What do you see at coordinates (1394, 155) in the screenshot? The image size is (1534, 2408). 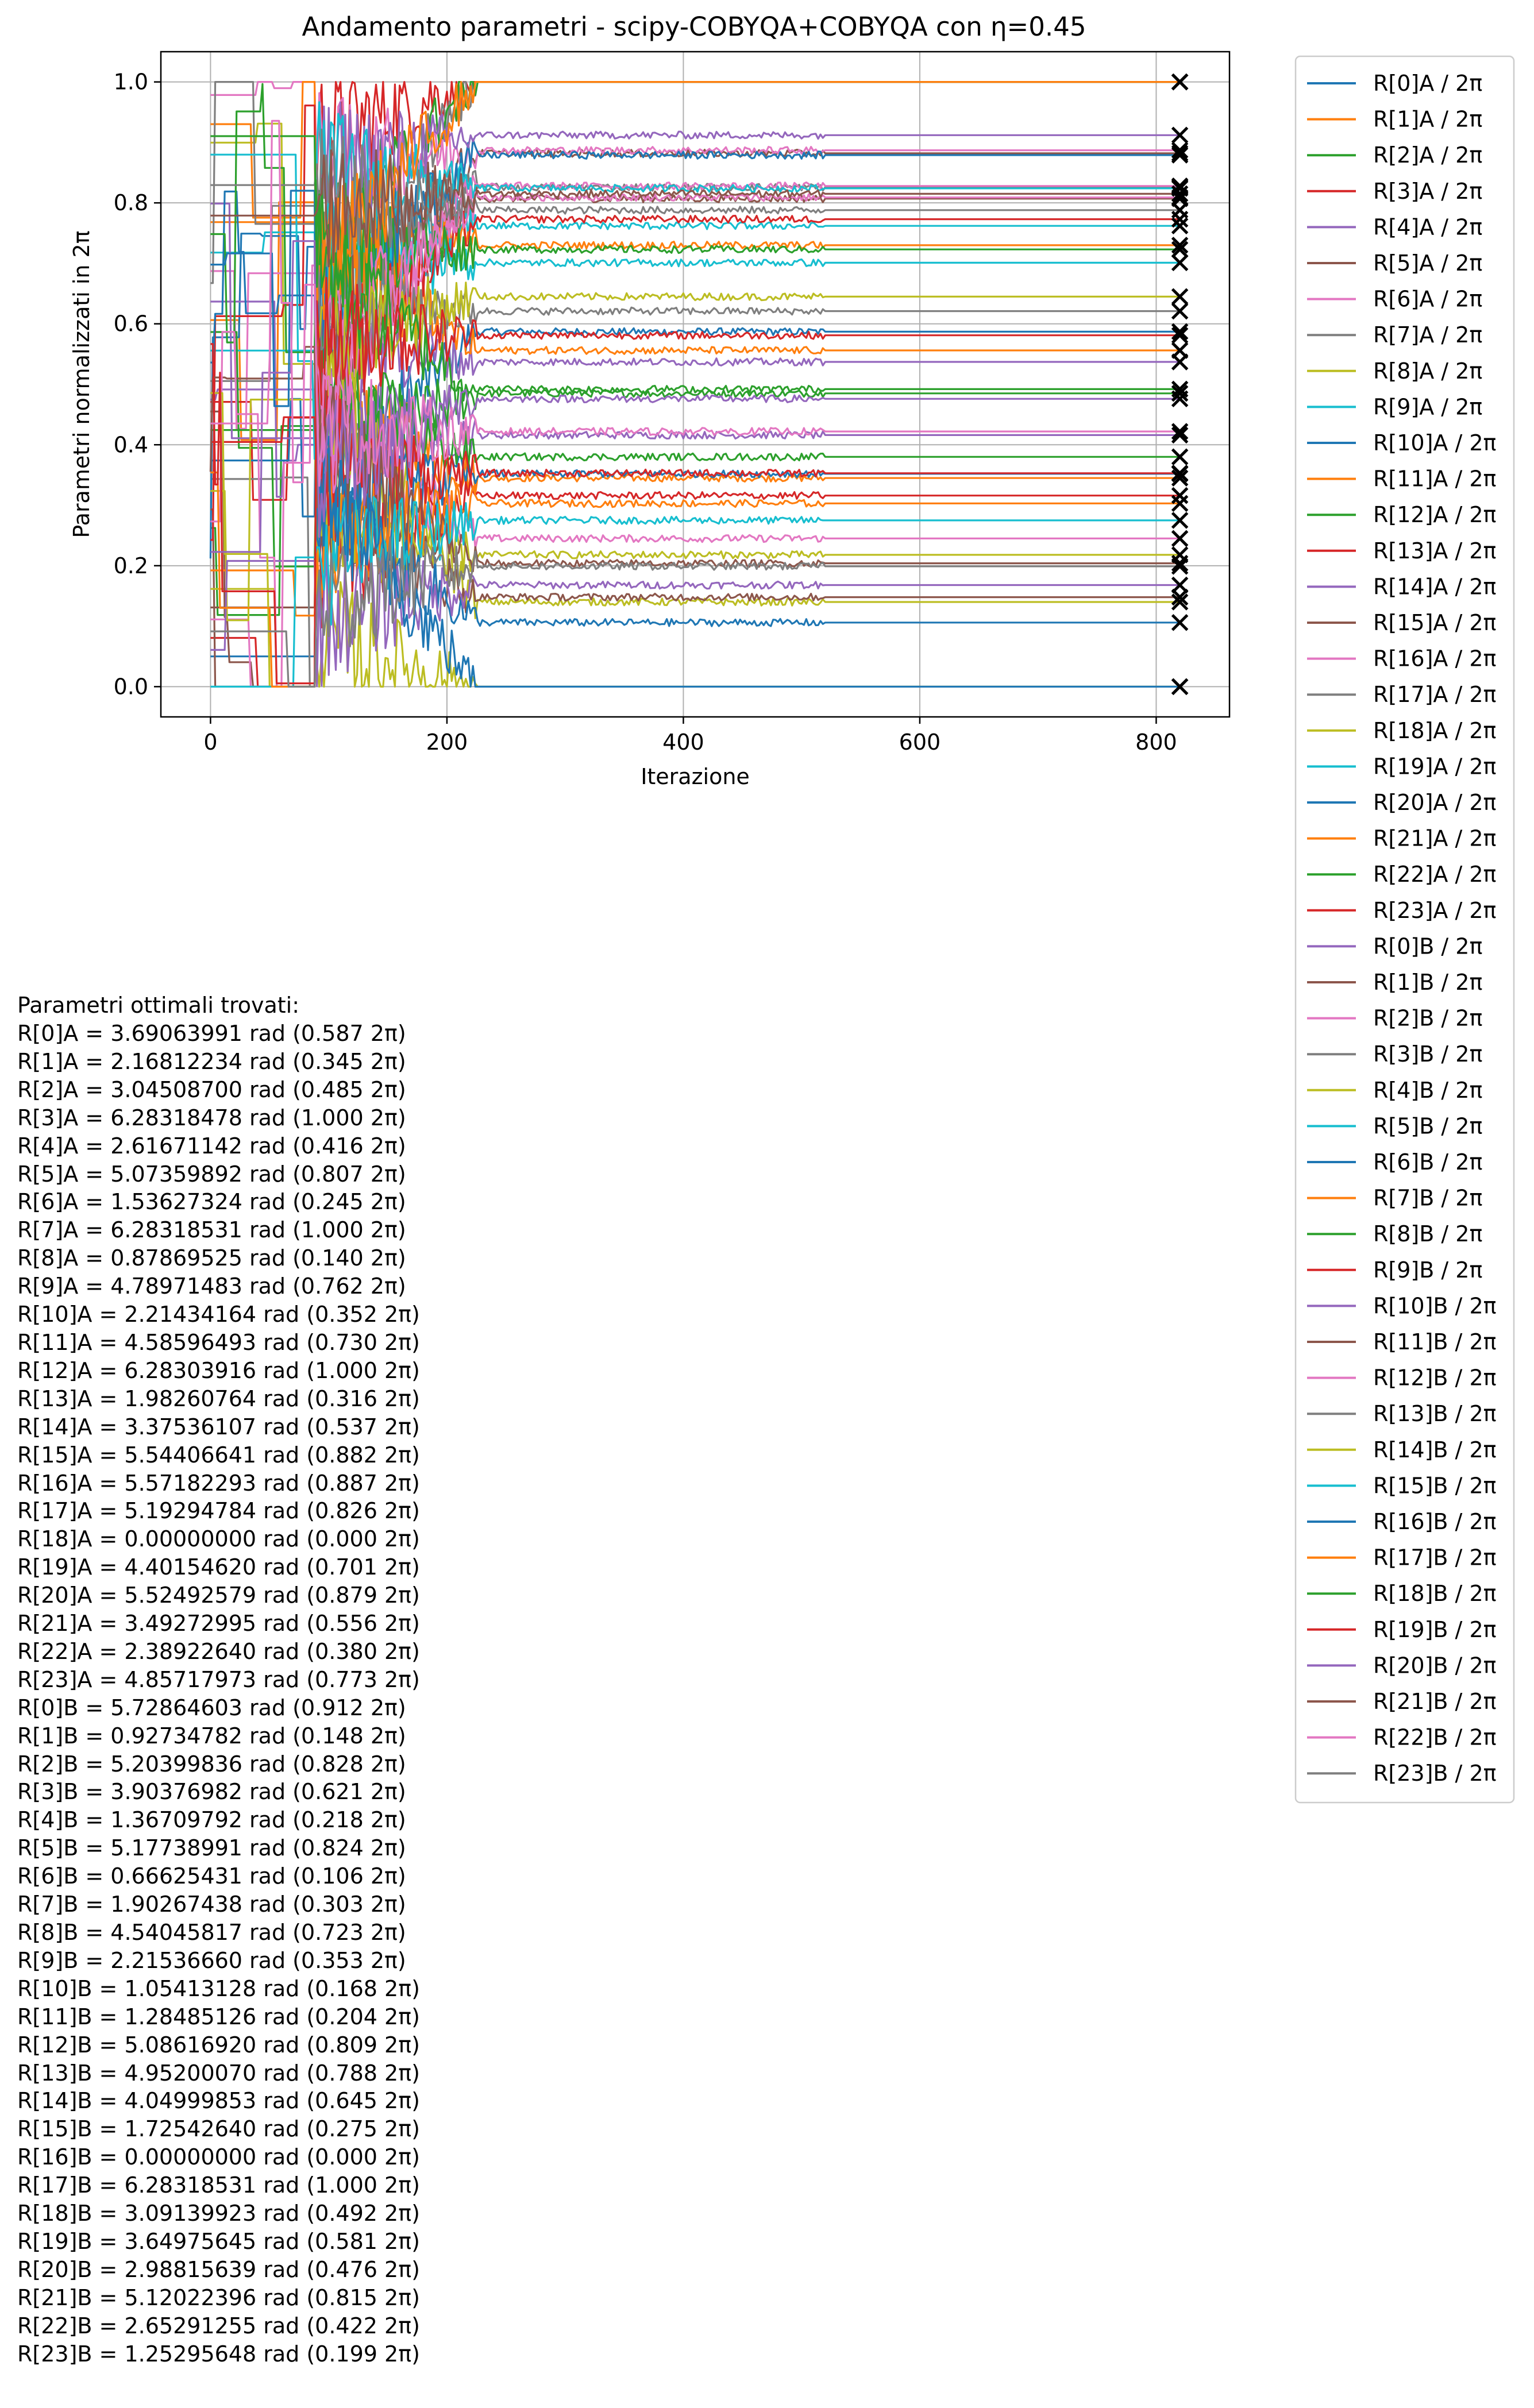 I see `legend-item: R[2]A / 2π` at bounding box center [1394, 155].